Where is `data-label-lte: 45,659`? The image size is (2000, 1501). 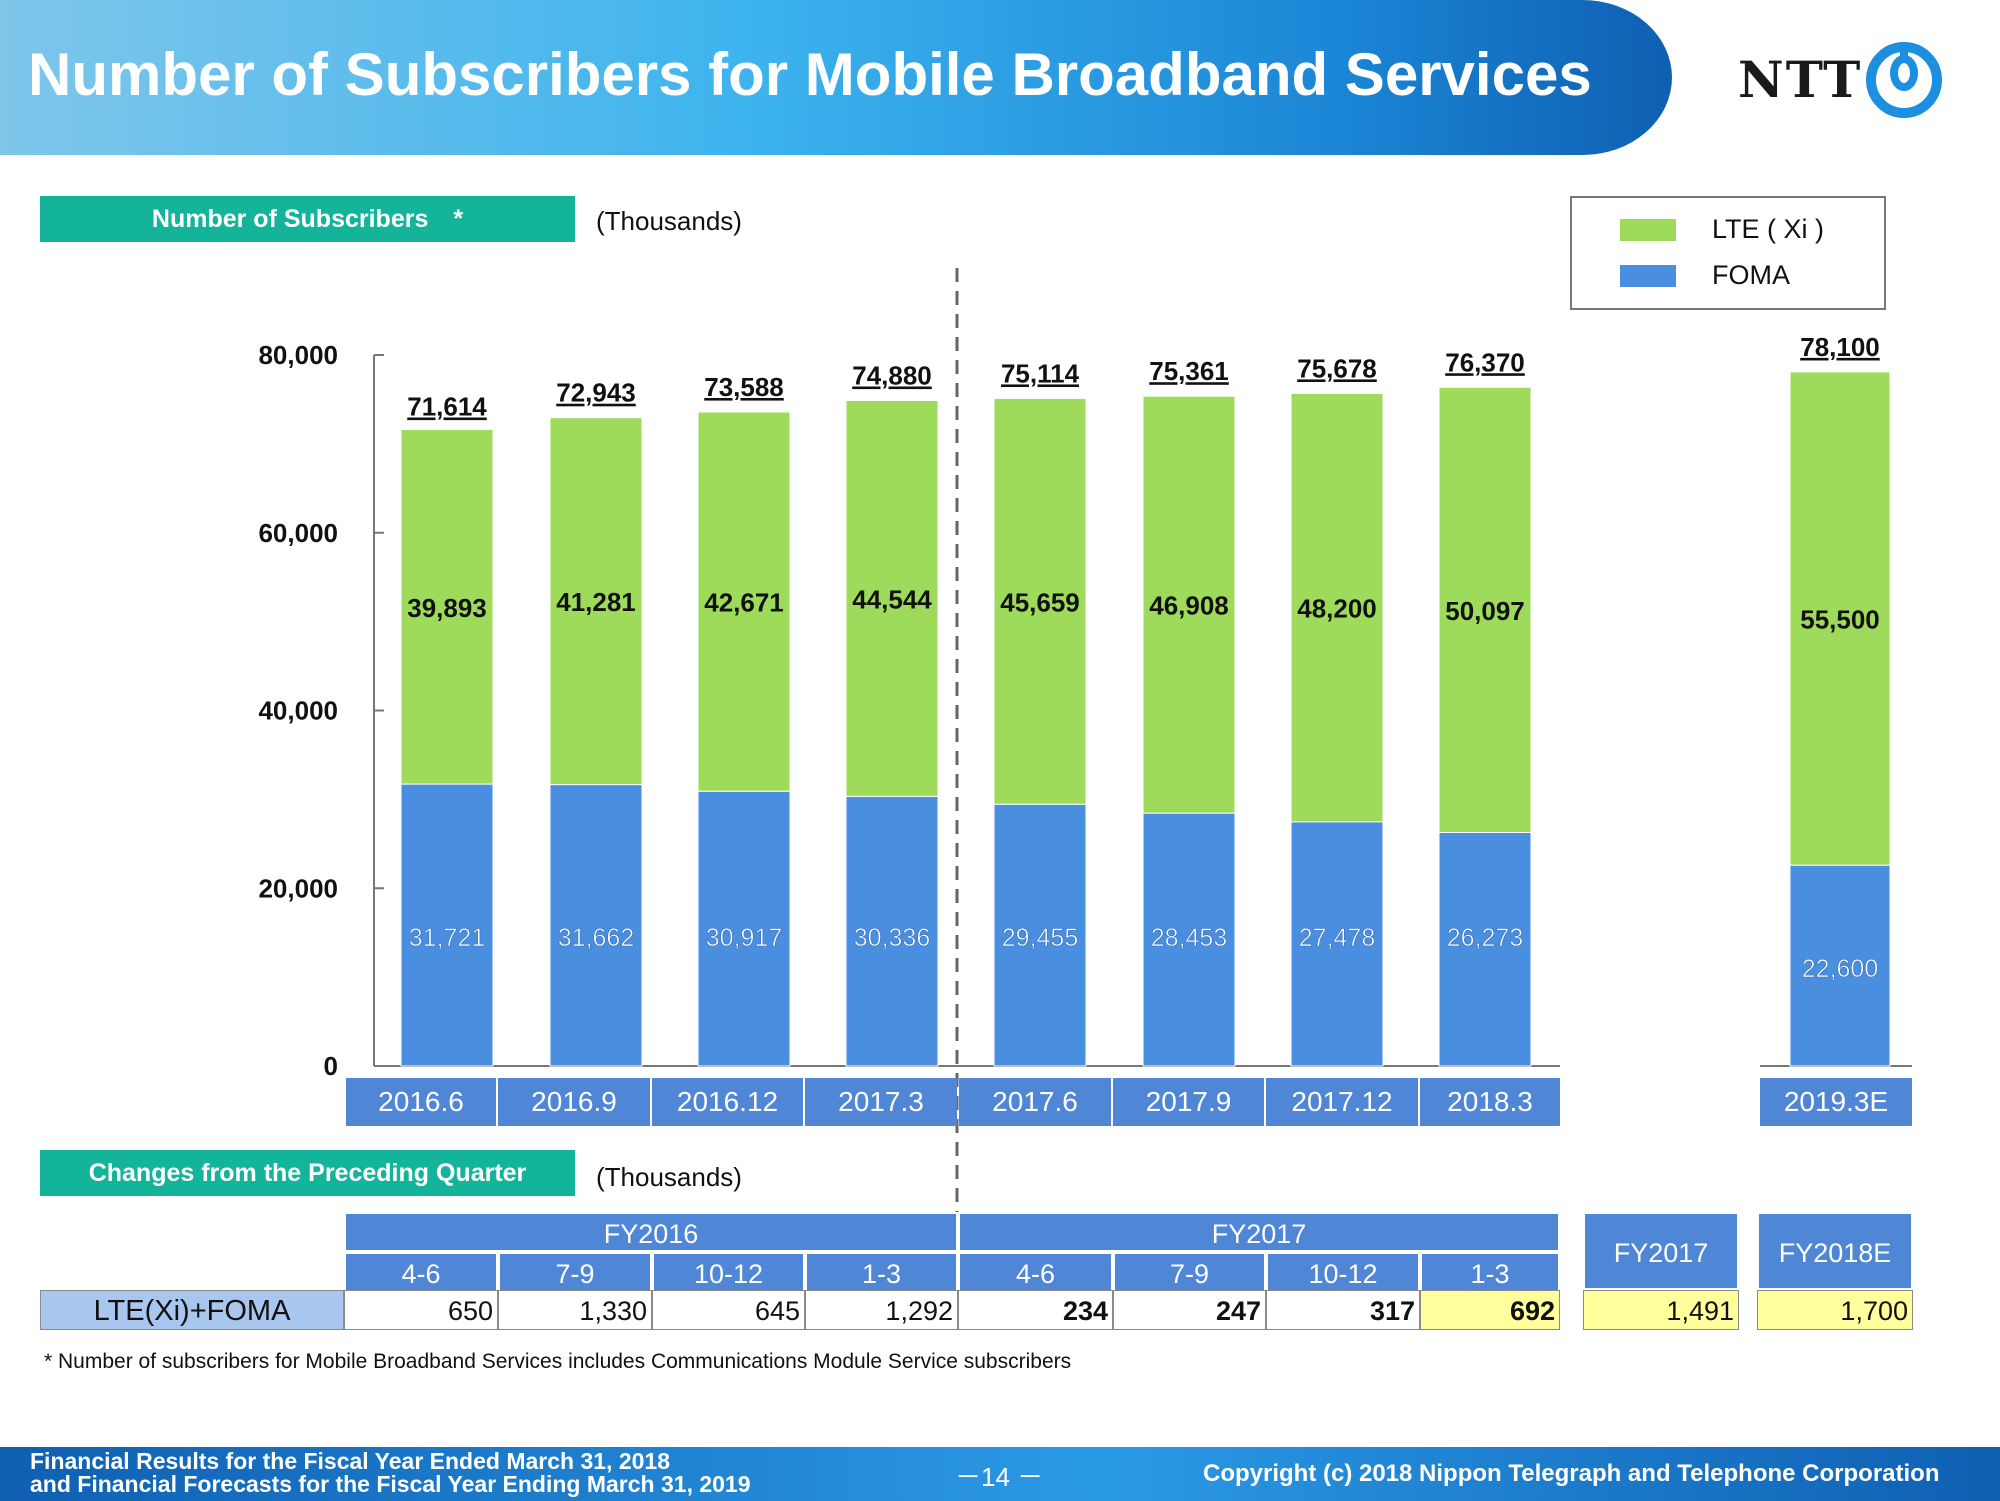
data-label-lte: 45,659 is located at coordinates (1040, 602).